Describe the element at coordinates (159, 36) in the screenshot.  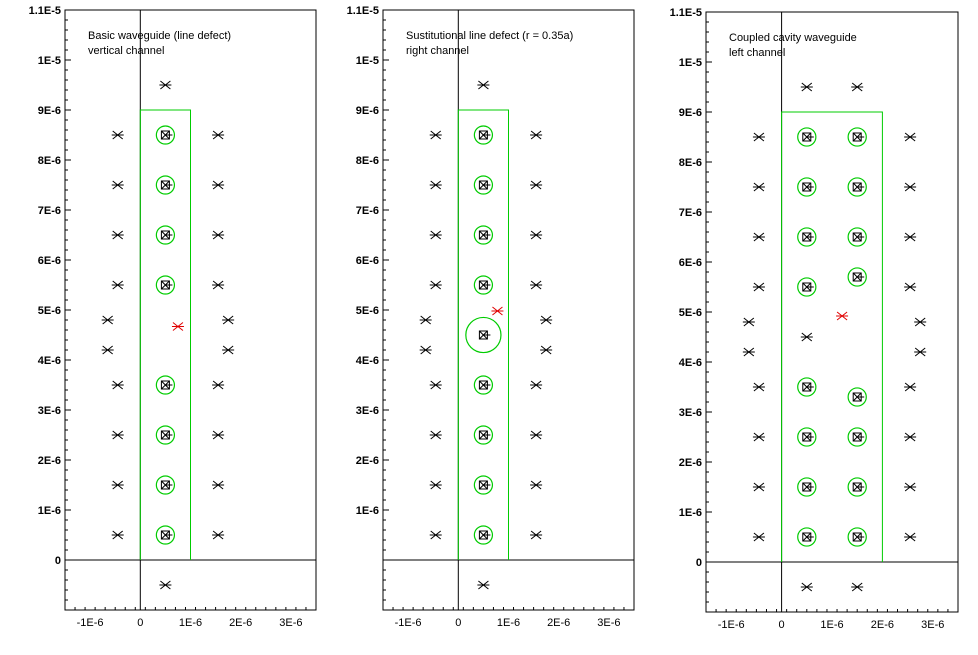
I see `panel-title: Basic waveguide (line defect)` at that location.